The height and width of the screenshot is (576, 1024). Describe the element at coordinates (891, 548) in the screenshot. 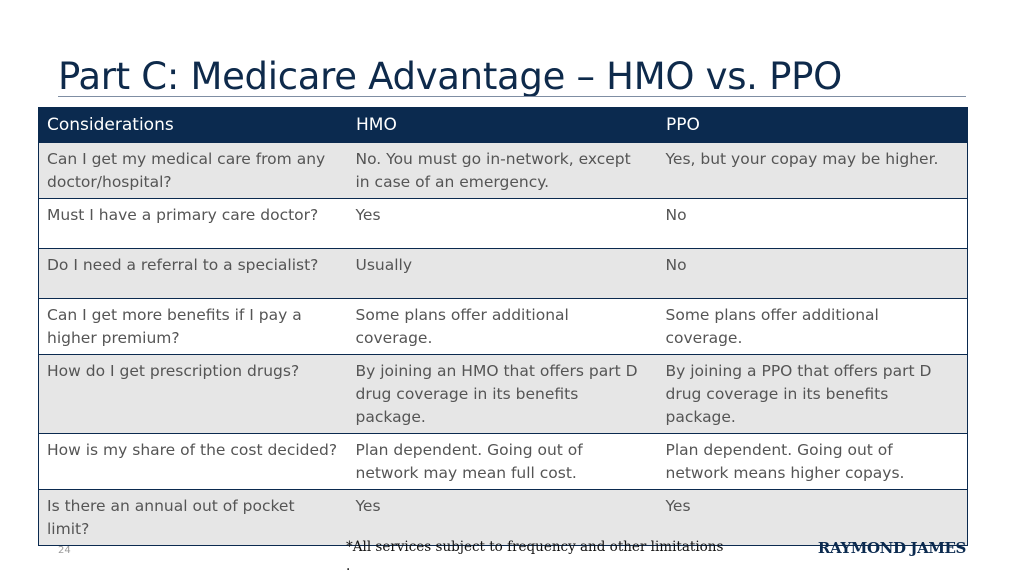

I see `raymond-james-logo: RAYMOND JAMES` at that location.